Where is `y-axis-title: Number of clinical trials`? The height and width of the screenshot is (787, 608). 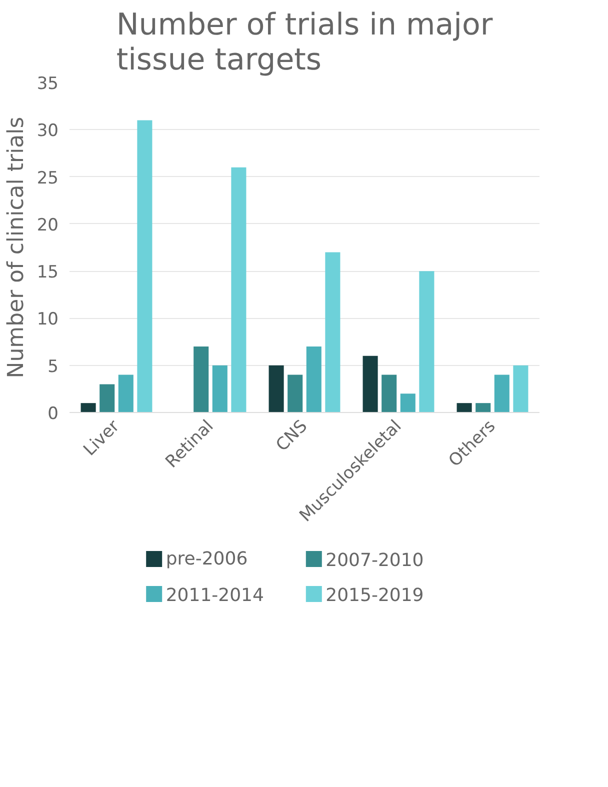 y-axis-title: Number of clinical trials is located at coordinates (16, 247).